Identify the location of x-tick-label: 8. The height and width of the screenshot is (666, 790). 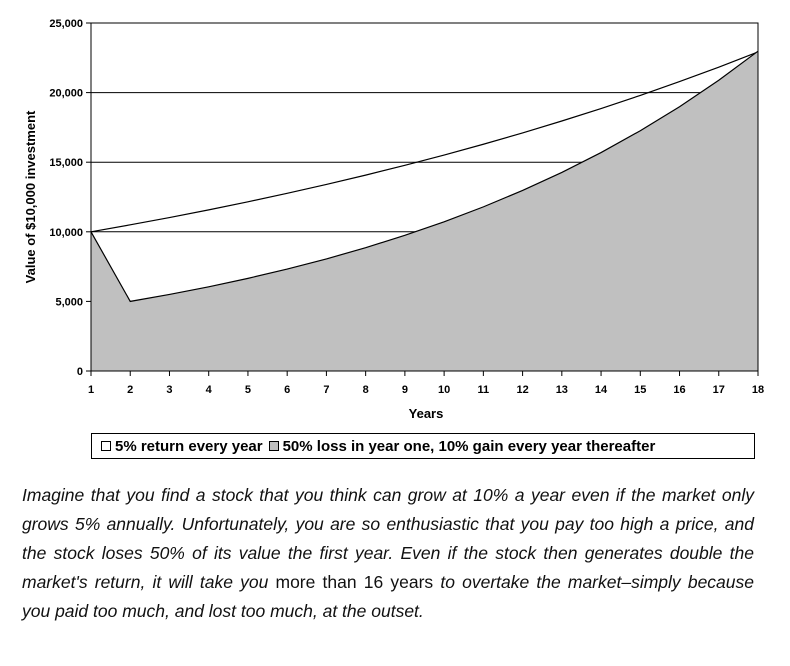
(366, 390).